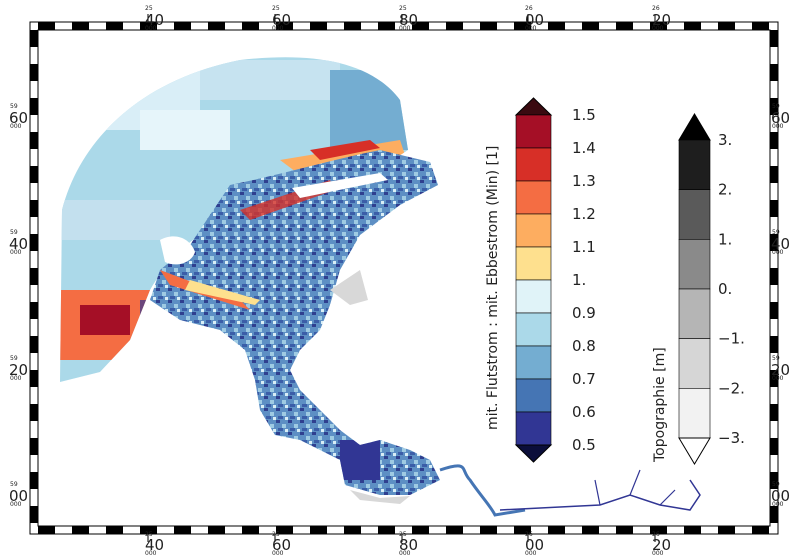  I want to click on topography-colorbar-under-arrow, so click(694, 451).